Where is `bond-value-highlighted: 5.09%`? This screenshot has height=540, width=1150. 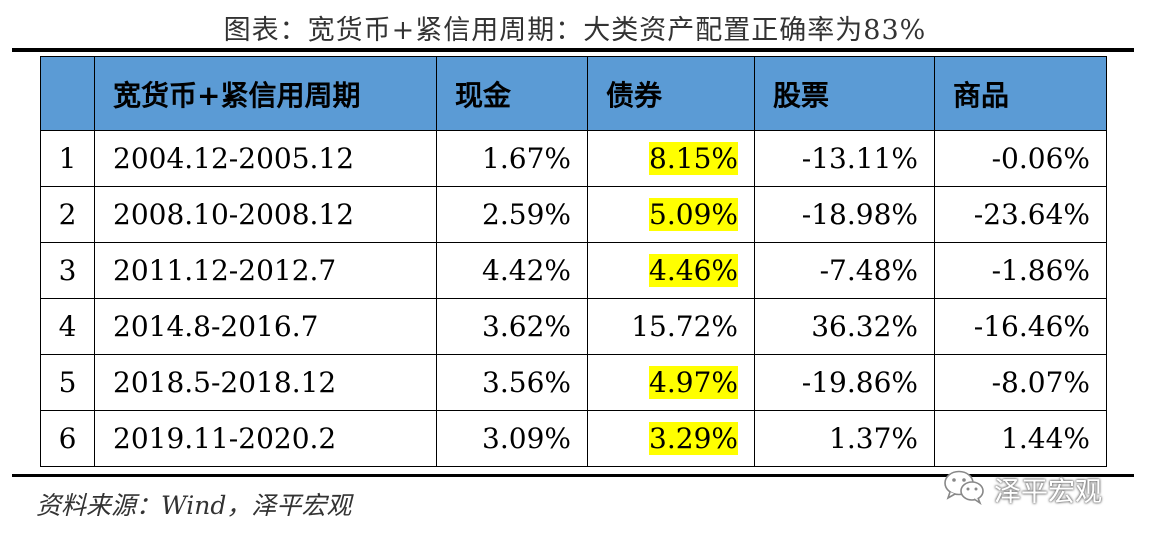 bond-value-highlighted: 5.09% is located at coordinates (693, 214).